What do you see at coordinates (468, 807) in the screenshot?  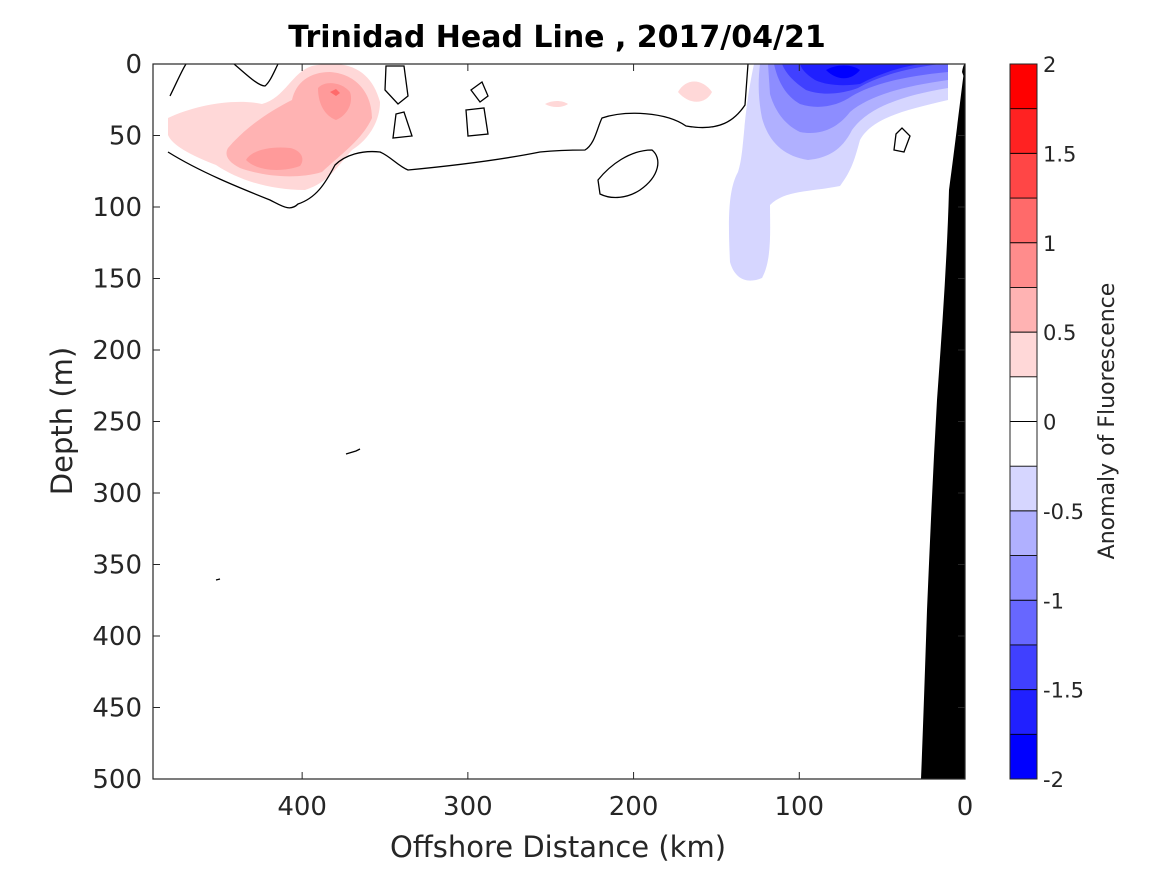 I see `x-tick-label: 300` at bounding box center [468, 807].